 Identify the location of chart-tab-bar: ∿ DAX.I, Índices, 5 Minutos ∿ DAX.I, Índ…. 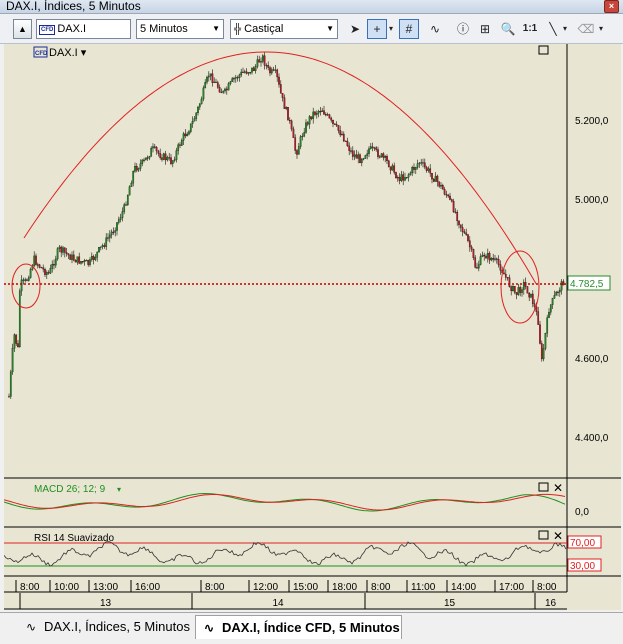
(311, 628).